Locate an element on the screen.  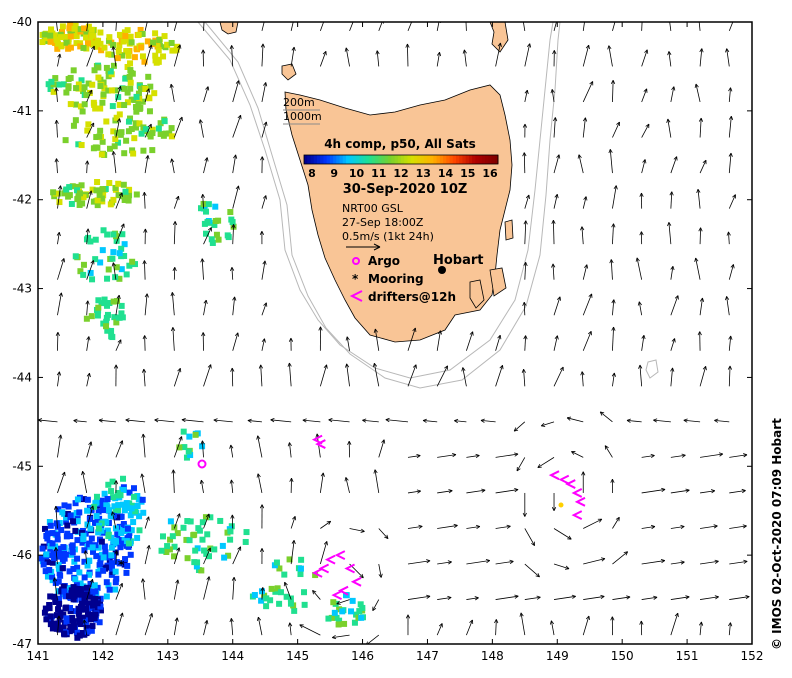
tasman-peninsula is located at coordinates (498, 282).